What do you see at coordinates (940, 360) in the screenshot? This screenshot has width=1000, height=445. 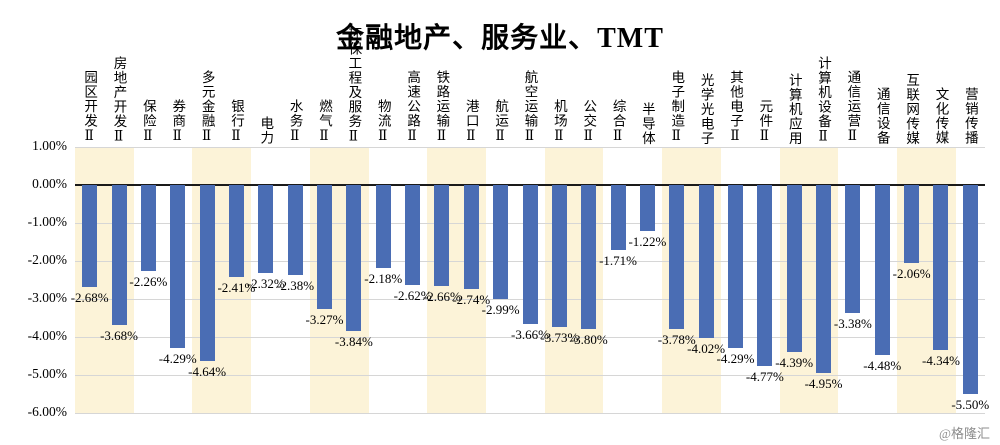 I see `value-label: -4.34%` at bounding box center [940, 360].